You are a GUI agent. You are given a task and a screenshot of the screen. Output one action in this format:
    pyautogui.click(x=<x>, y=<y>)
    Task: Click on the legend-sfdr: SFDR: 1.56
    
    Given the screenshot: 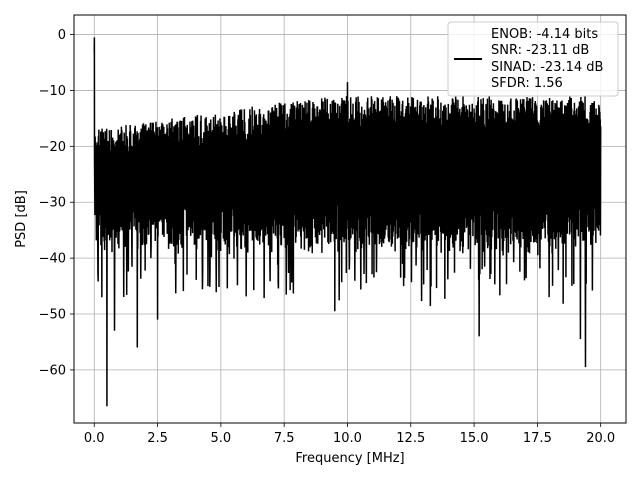 What is the action you would take?
    pyautogui.click(x=527, y=83)
    